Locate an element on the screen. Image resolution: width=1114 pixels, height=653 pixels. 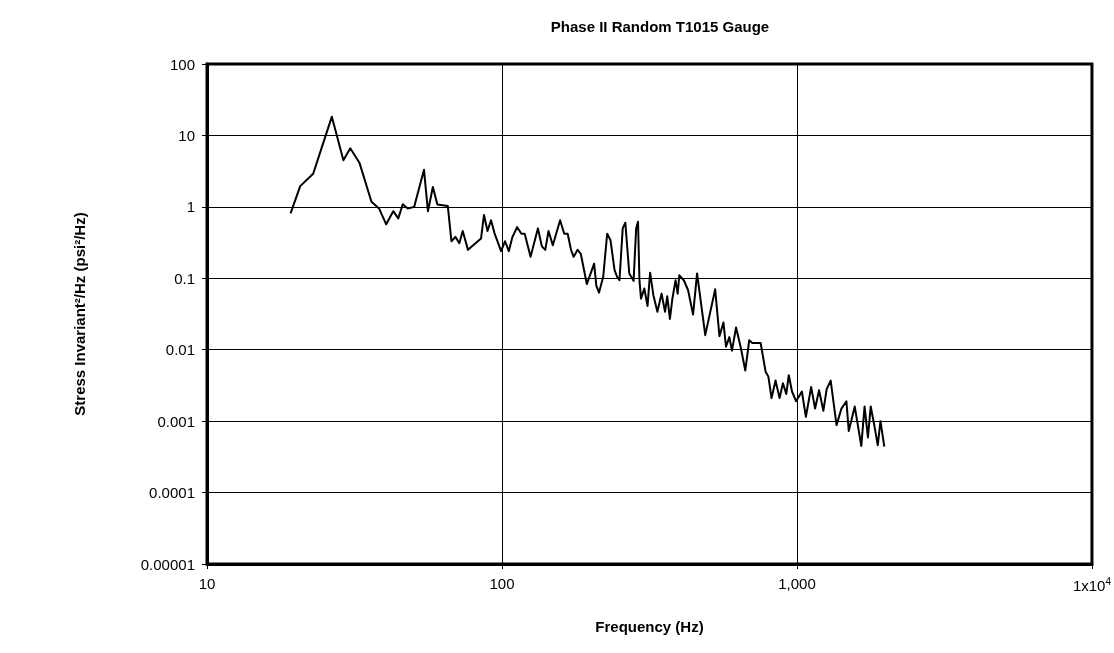
chart-title: Phase II Random T1015 Gauge is located at coordinates (660, 26).